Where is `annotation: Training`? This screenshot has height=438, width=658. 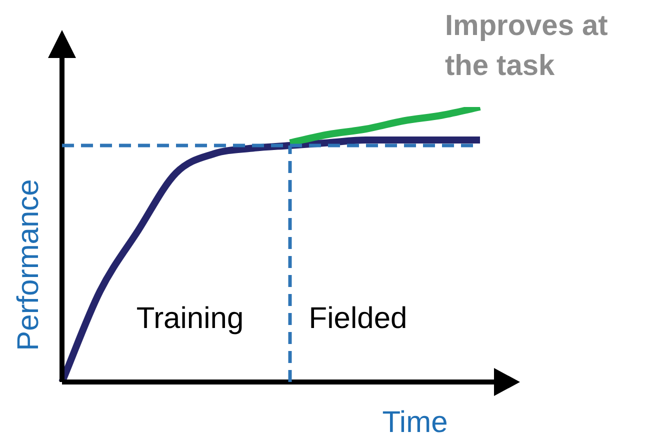 annotation: Training is located at coordinates (190, 318).